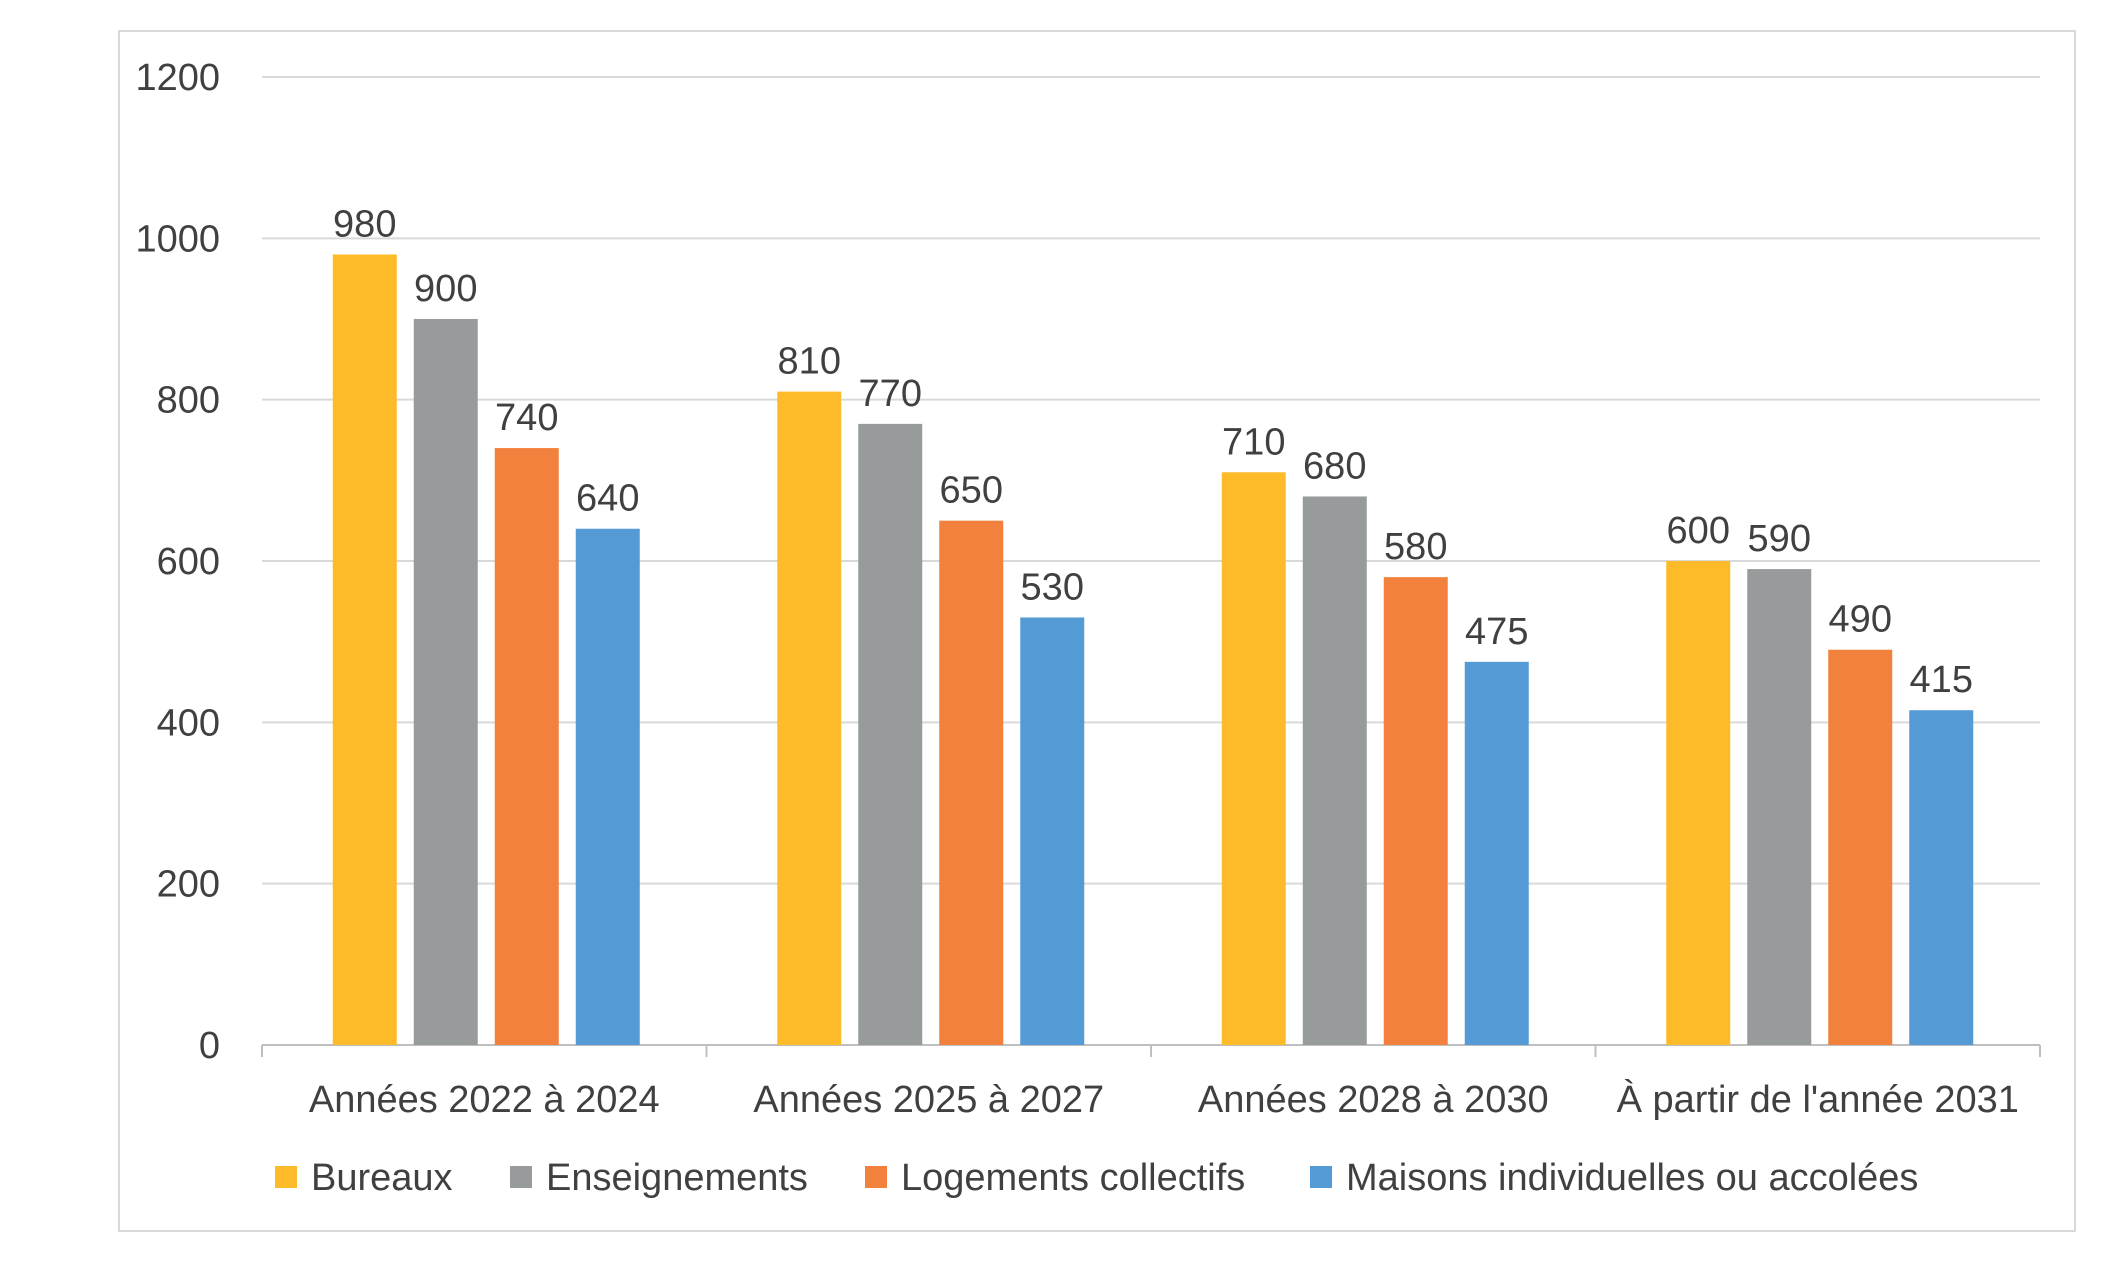 The image size is (2116, 1277). I want to click on y-tick-label: 0, so click(209, 1046).